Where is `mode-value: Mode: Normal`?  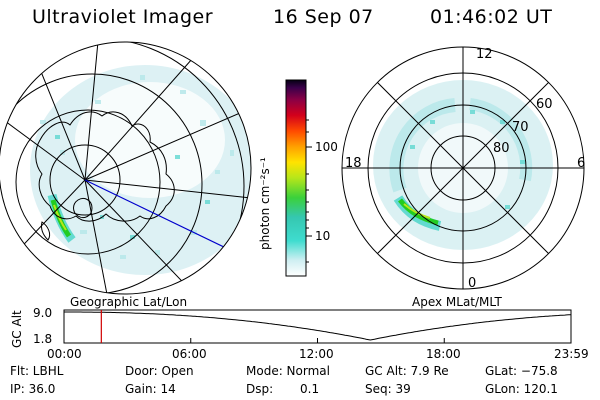 mode-value: Mode: Normal is located at coordinates (288, 371).